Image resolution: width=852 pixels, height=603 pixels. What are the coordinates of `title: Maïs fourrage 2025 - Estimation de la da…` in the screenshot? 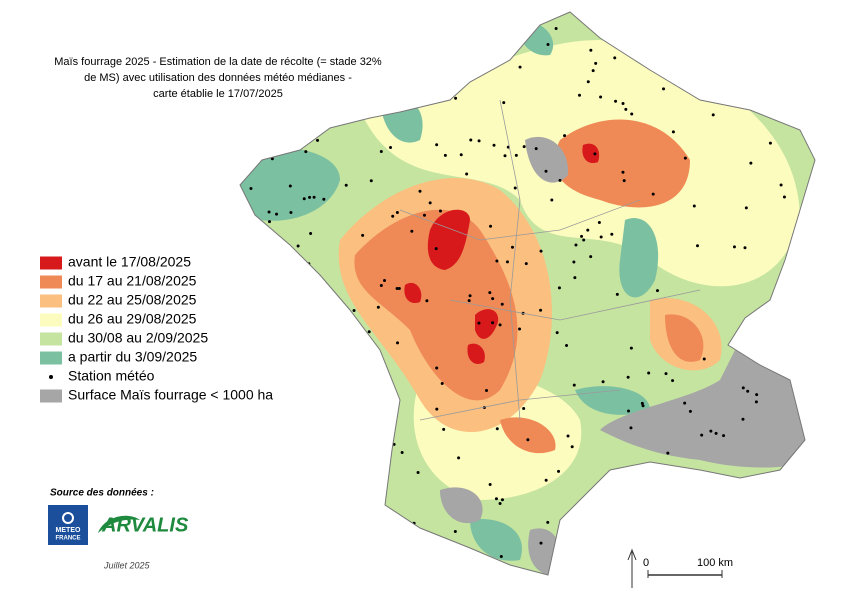 It's located at (218, 78).